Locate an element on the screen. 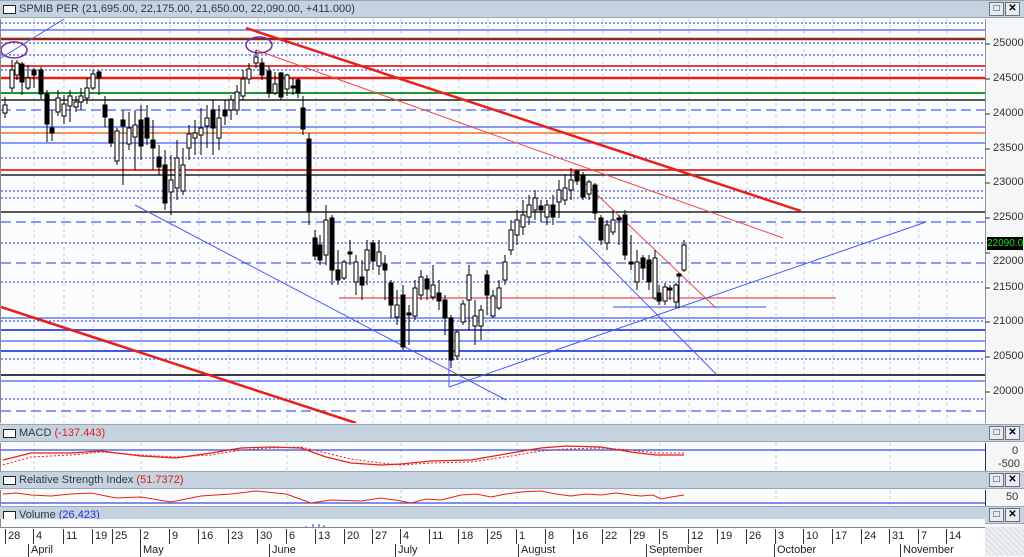 The height and width of the screenshot is (557, 1024). date-tick: 12 is located at coordinates (695, 536).